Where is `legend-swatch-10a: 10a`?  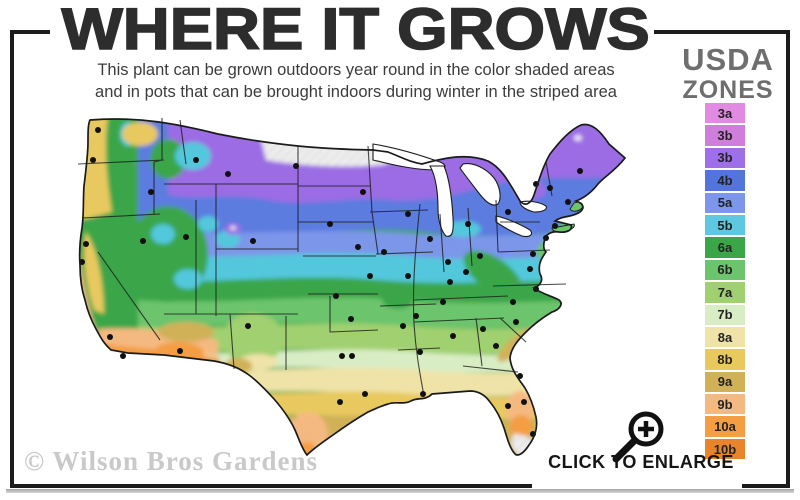
legend-swatch-10a: 10a is located at coordinates (725, 426).